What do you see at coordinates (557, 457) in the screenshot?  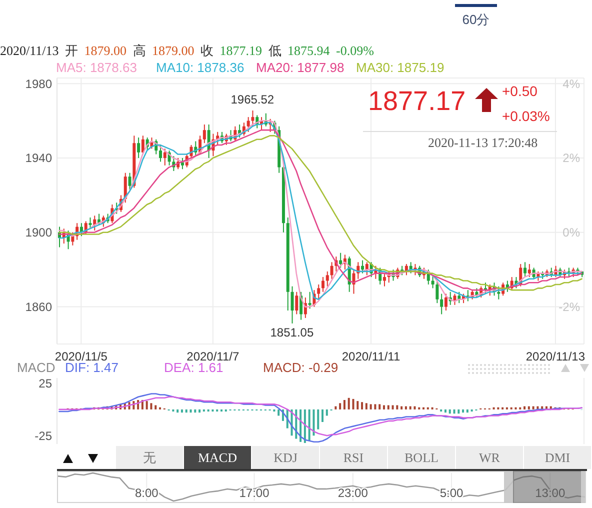 I see `tab: DMI` at bounding box center [557, 457].